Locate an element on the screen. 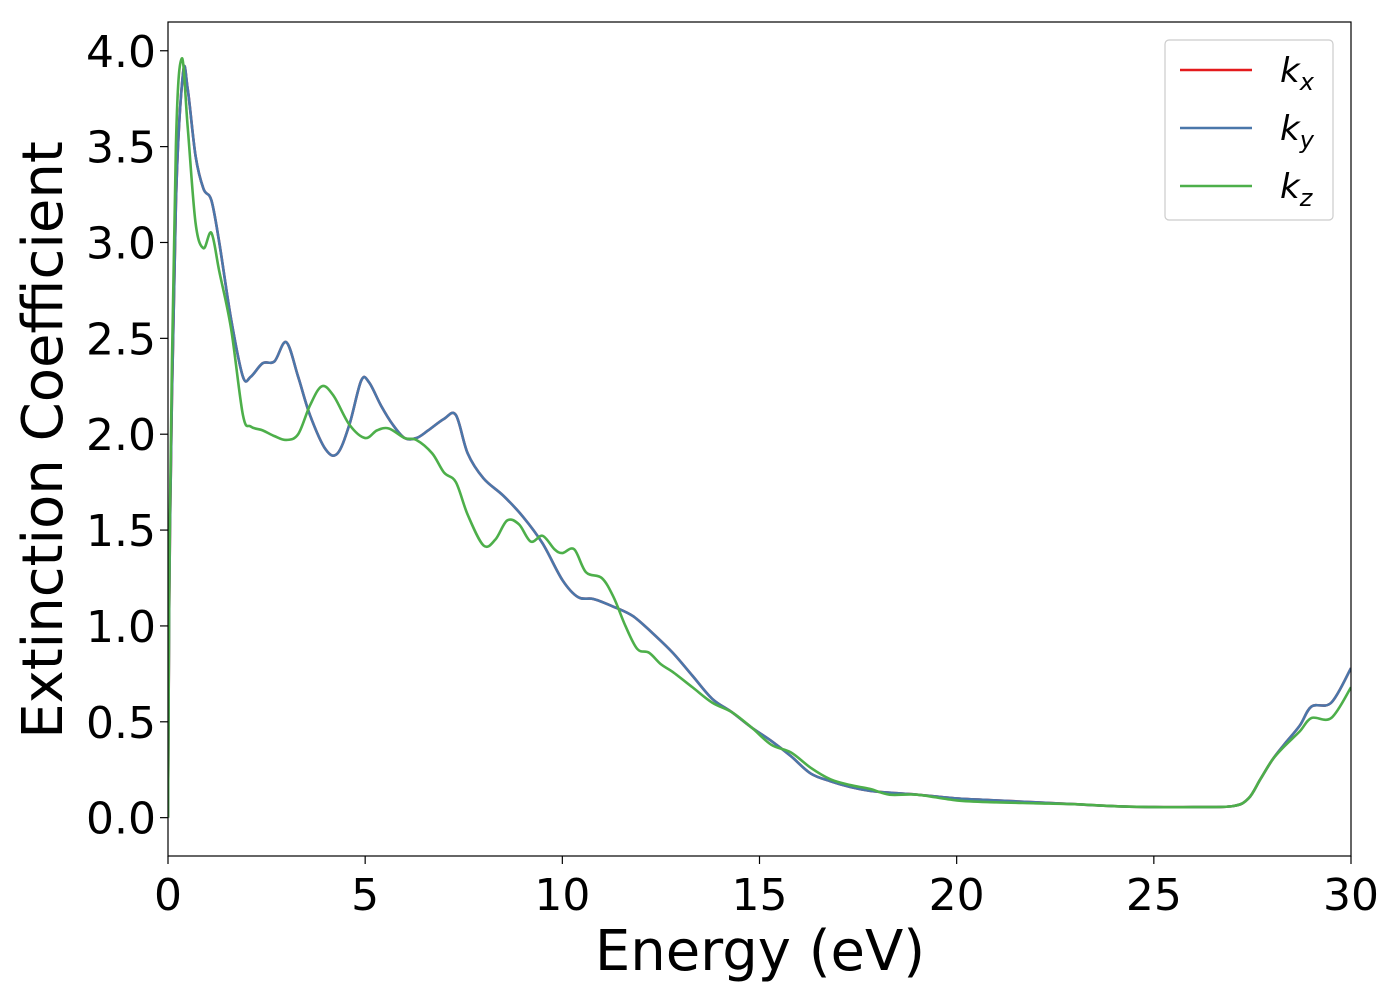 The width and height of the screenshot is (1400, 1000). y-tick-label: 0.5 is located at coordinates (121, 723).